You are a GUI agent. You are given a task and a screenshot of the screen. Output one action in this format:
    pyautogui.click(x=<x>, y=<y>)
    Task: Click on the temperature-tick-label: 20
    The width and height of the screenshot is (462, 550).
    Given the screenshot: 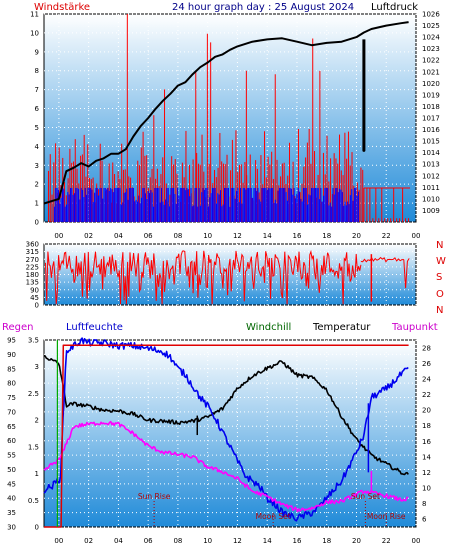 What is the action you would take?
    pyautogui.click(x=426, y=411)
    